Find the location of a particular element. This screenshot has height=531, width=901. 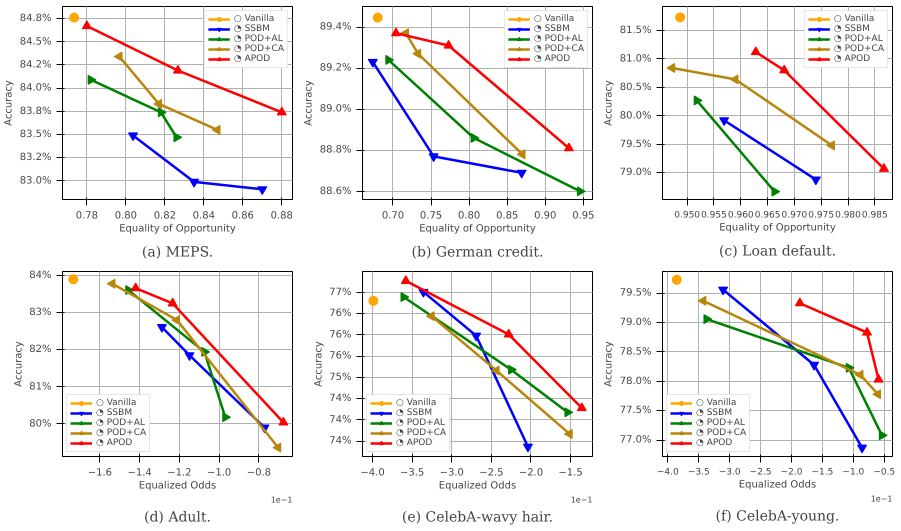

x-tick-label: −0.8 is located at coordinates (259, 473).